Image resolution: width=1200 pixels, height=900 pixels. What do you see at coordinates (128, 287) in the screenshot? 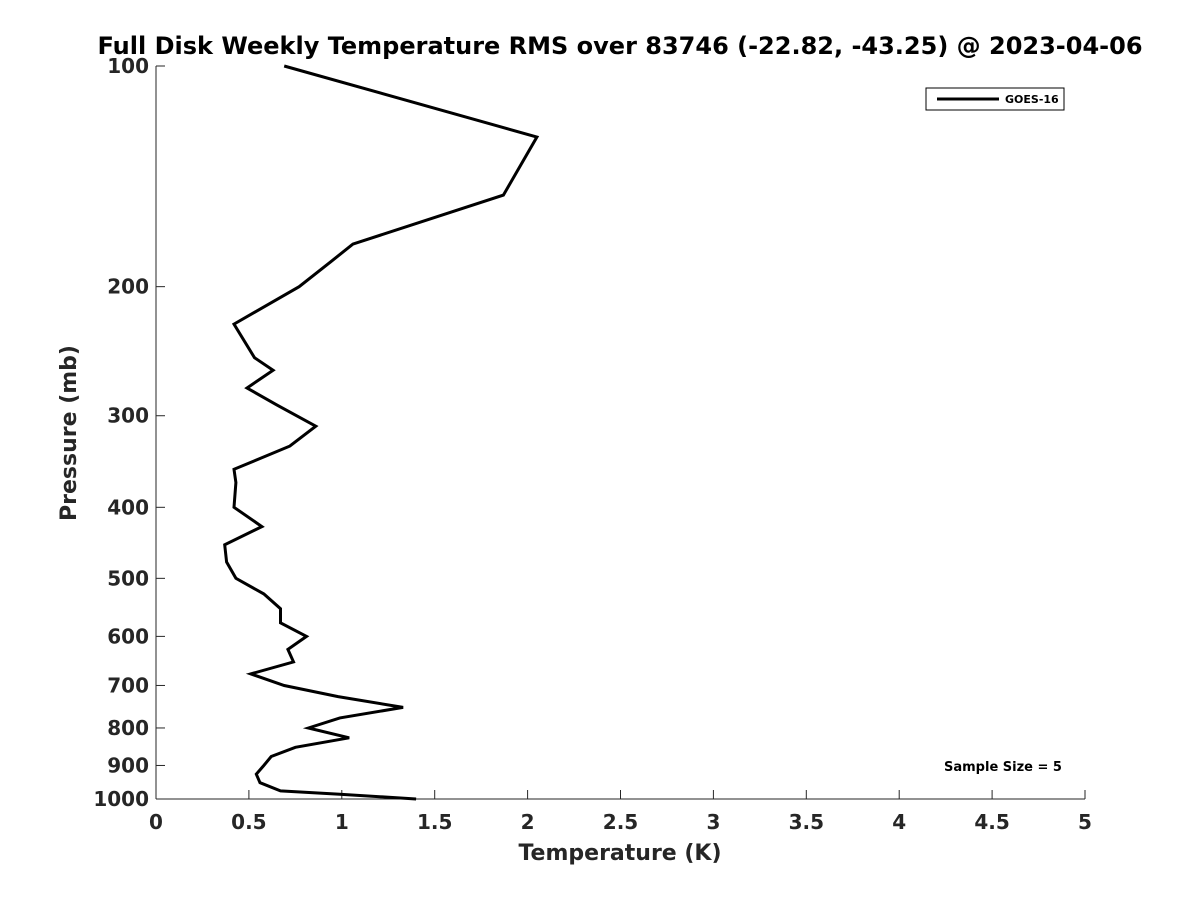
I see `y-tick-label: 200` at bounding box center [128, 287].